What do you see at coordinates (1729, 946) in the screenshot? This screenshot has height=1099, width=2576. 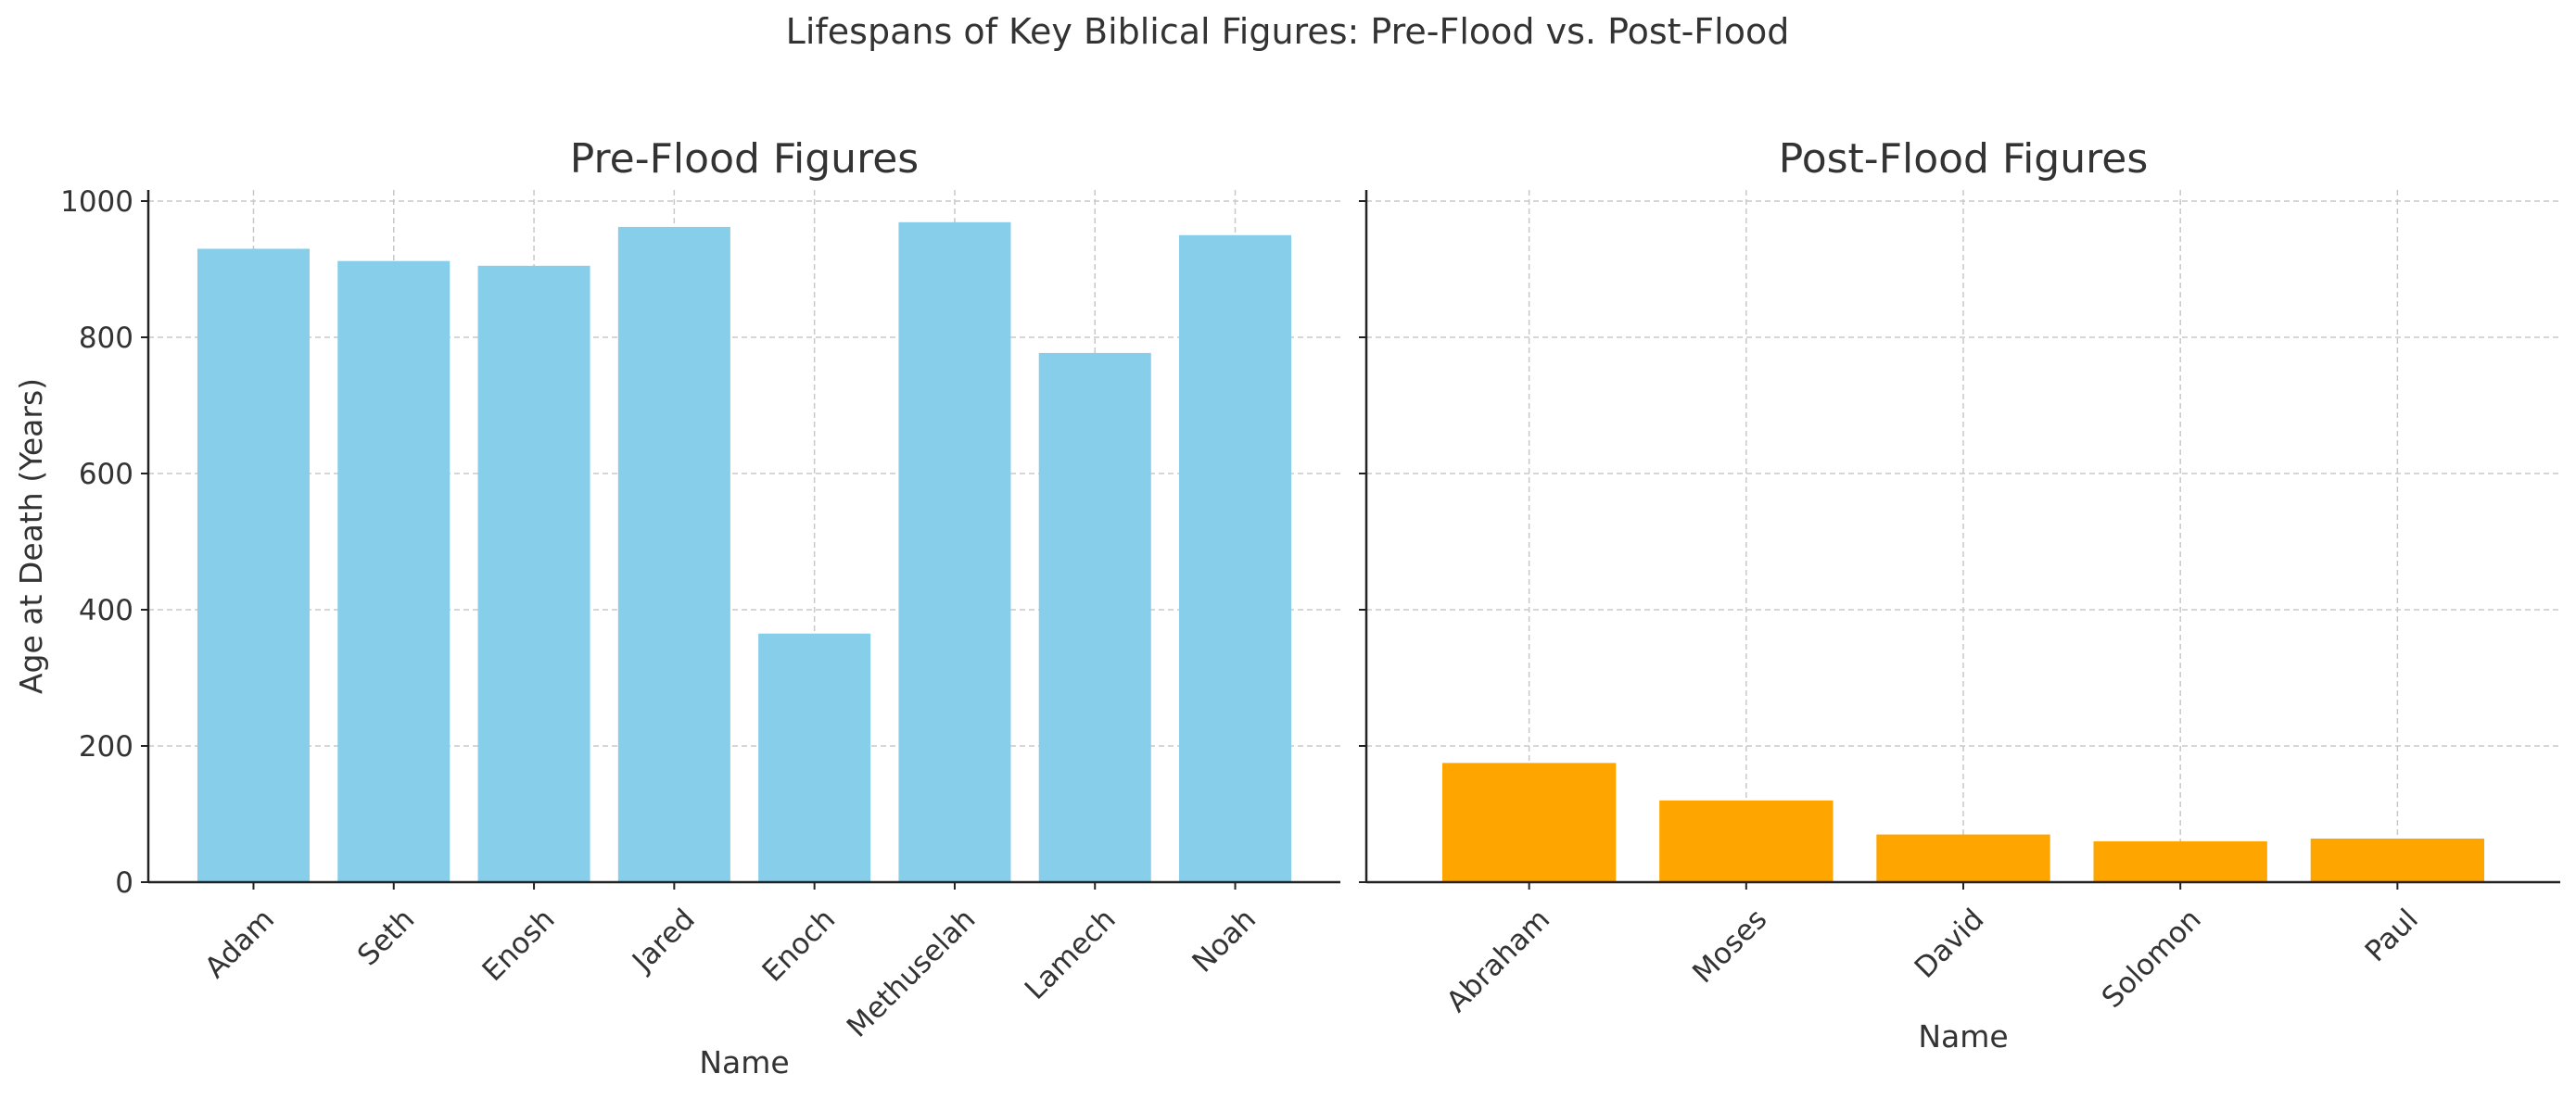 I see `x-tick-label: Moses` at bounding box center [1729, 946].